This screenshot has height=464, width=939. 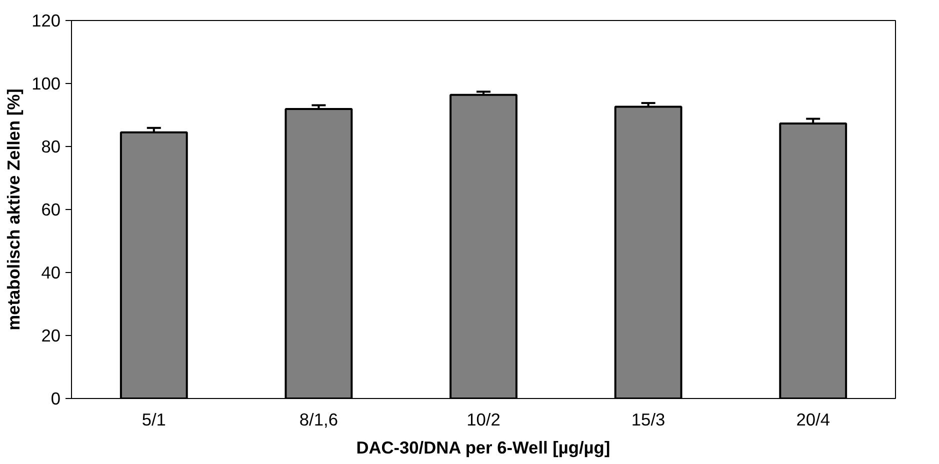 I want to click on y-tick-label: 120, so click(x=46, y=20).